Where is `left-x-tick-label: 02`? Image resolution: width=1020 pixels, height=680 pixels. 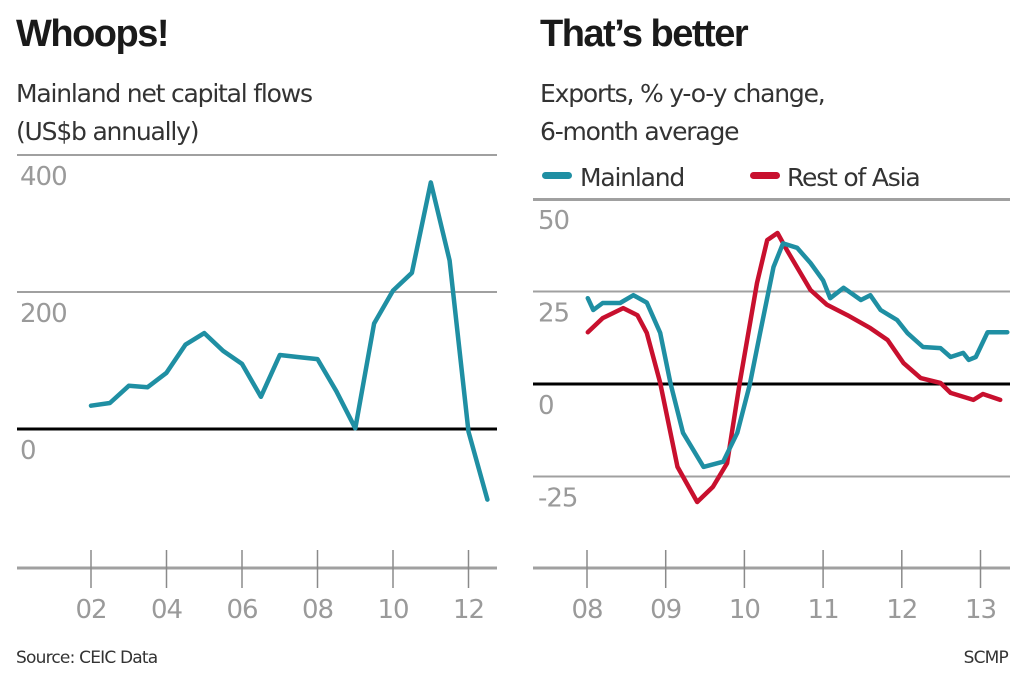
left-x-tick-label: 02 is located at coordinates (90, 610).